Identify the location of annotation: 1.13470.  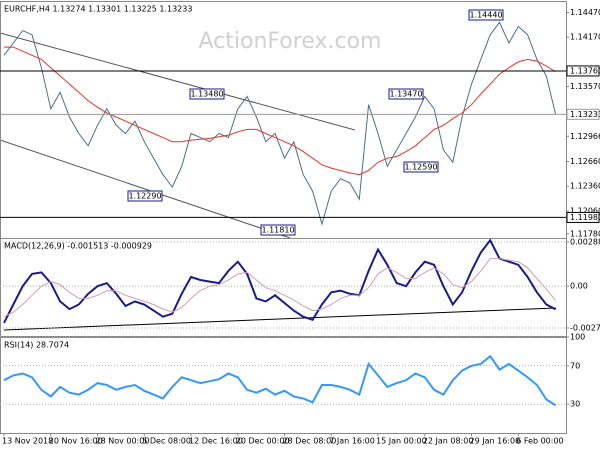
(405, 94).